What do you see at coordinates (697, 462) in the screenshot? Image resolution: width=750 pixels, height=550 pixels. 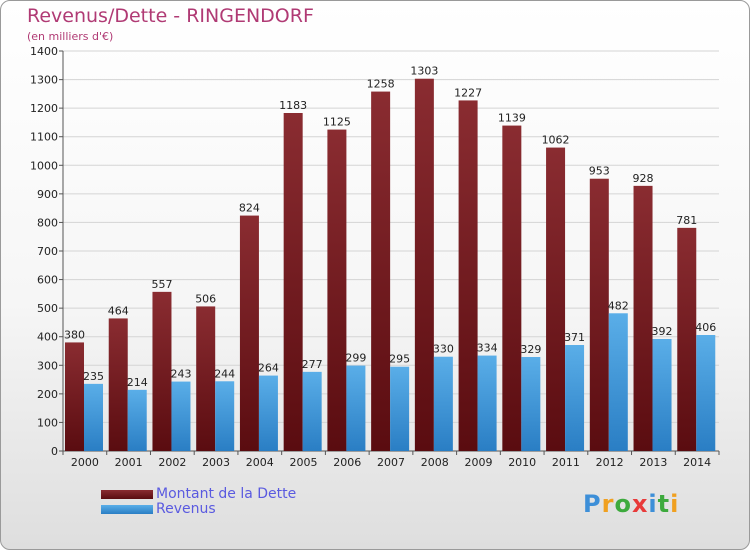 I see `x-tick-label: 2014` at bounding box center [697, 462].